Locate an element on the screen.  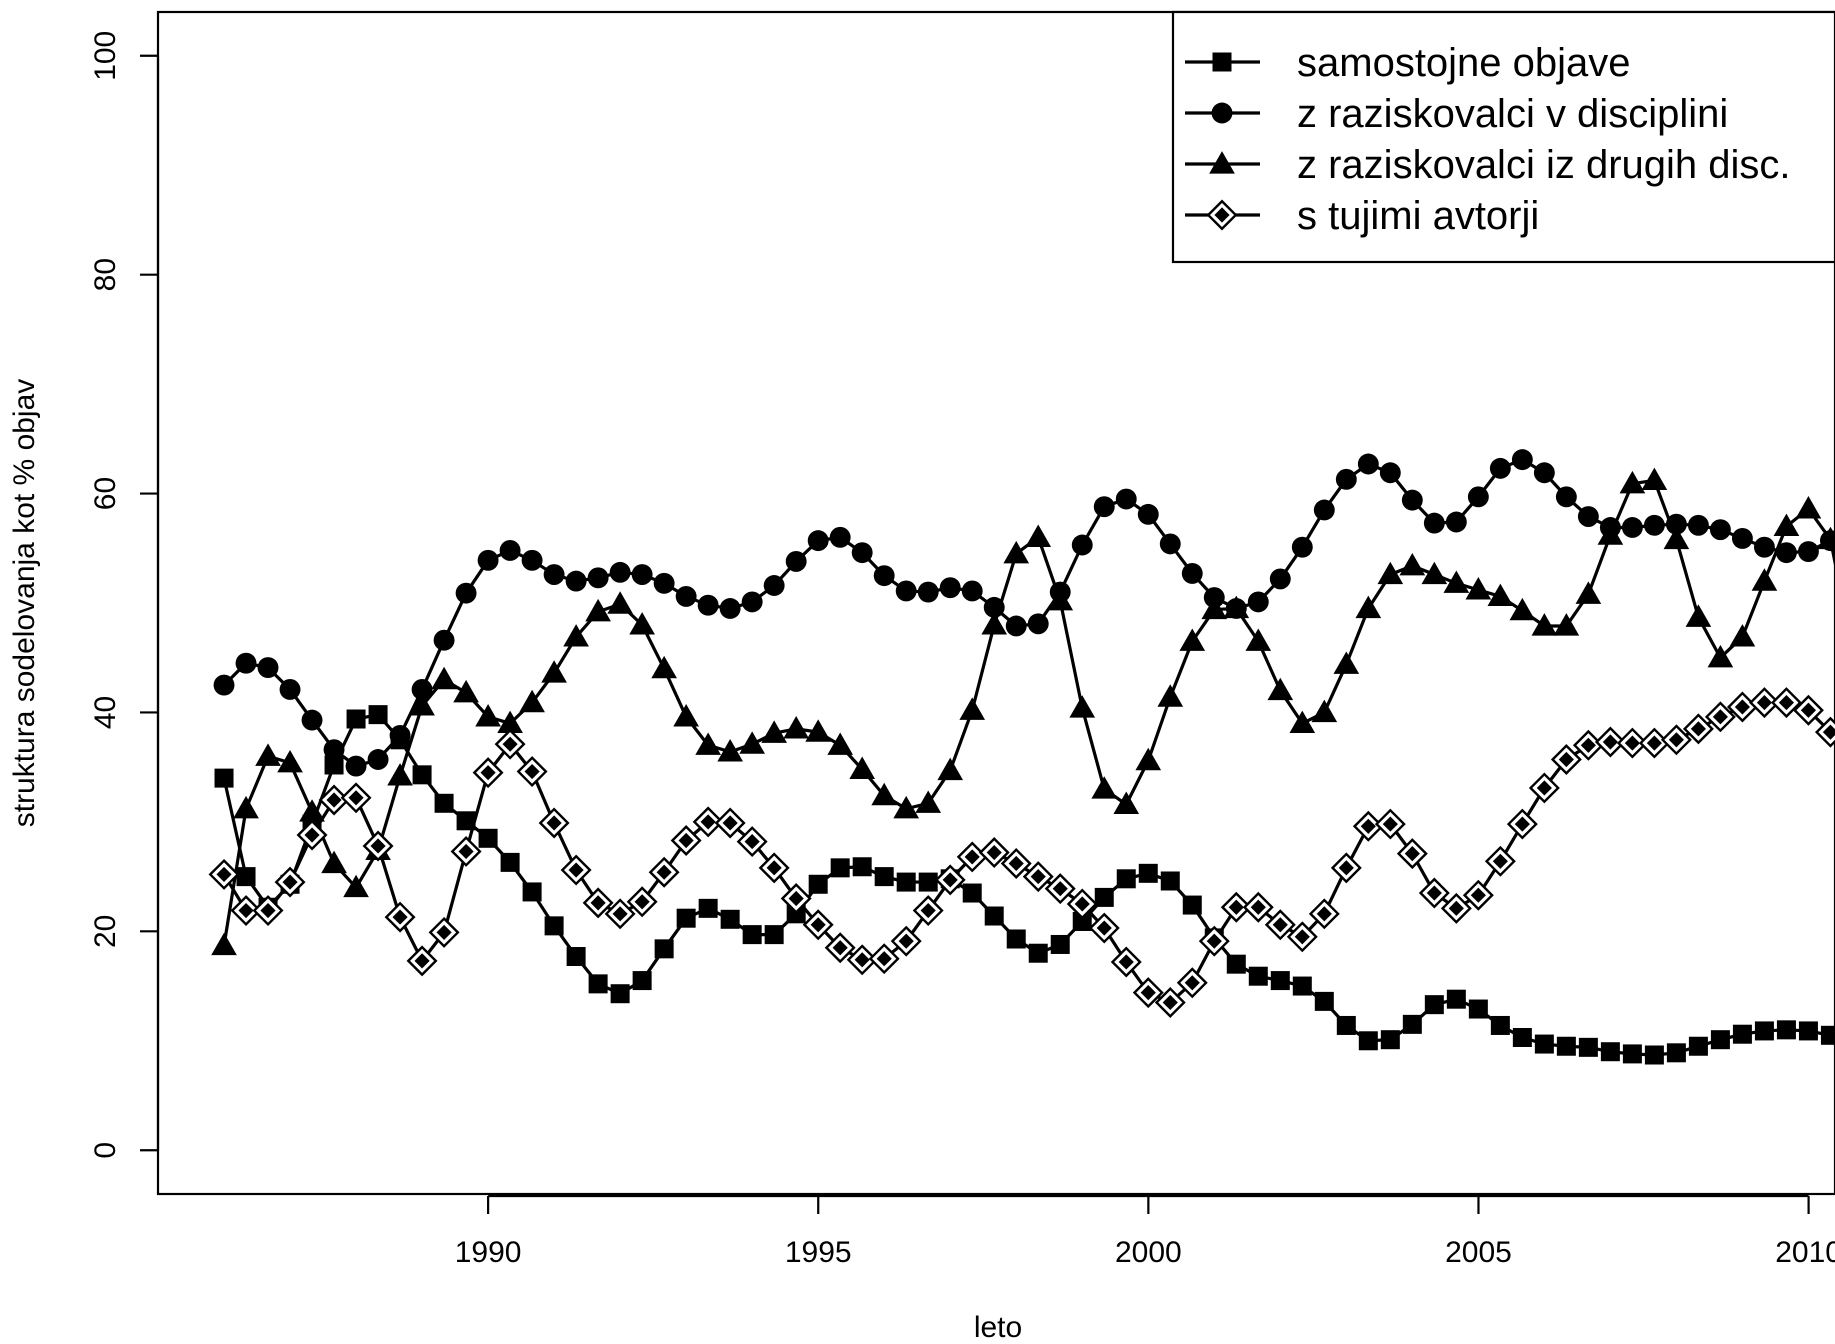
legend-label: z raziskovalci iz drugih disc. is located at coordinates (1544, 165).